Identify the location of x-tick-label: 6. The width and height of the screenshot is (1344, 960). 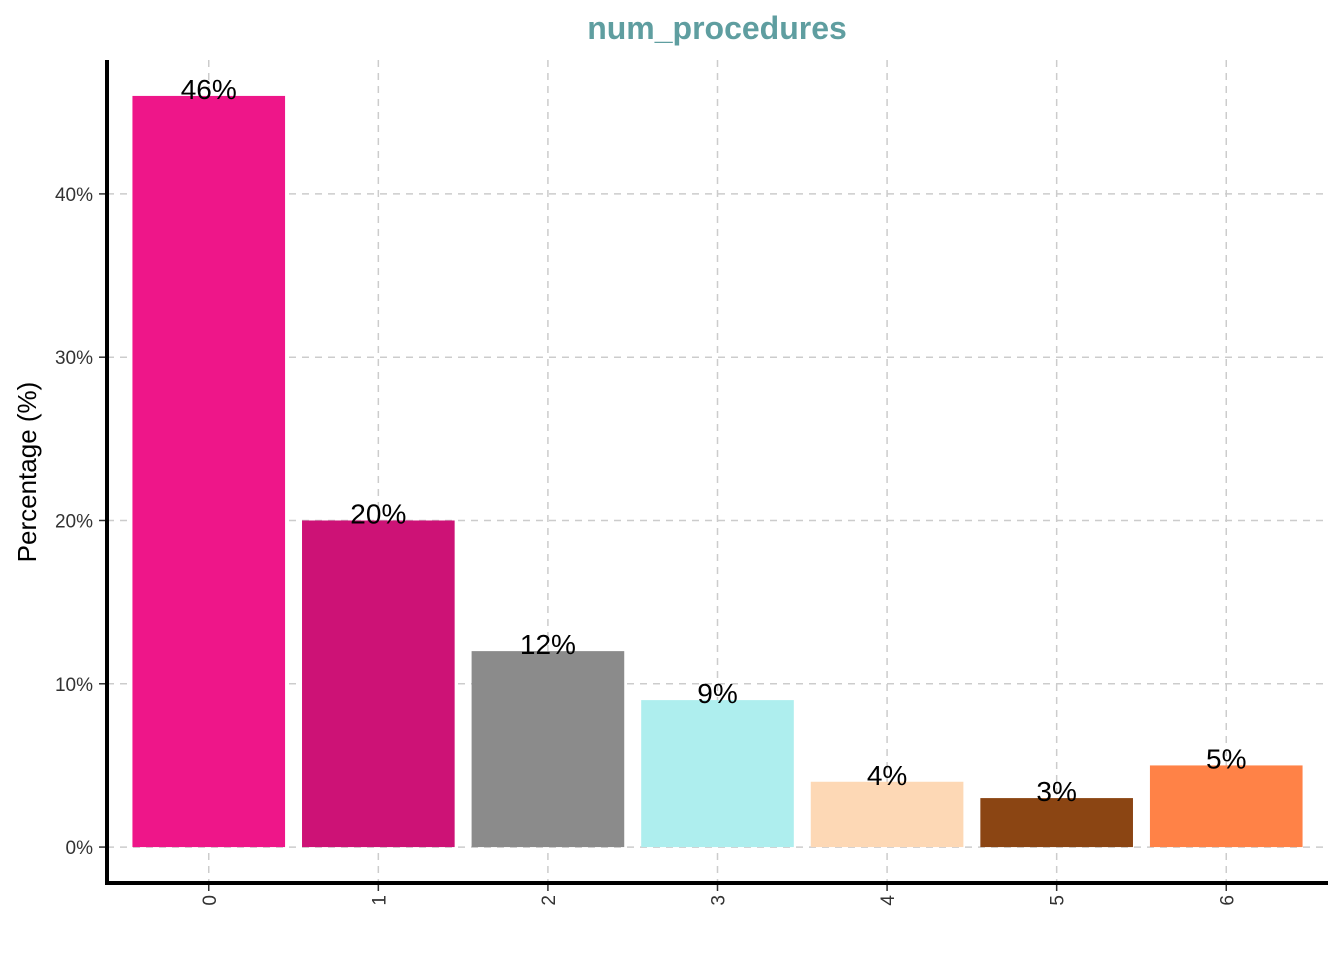
(1227, 900).